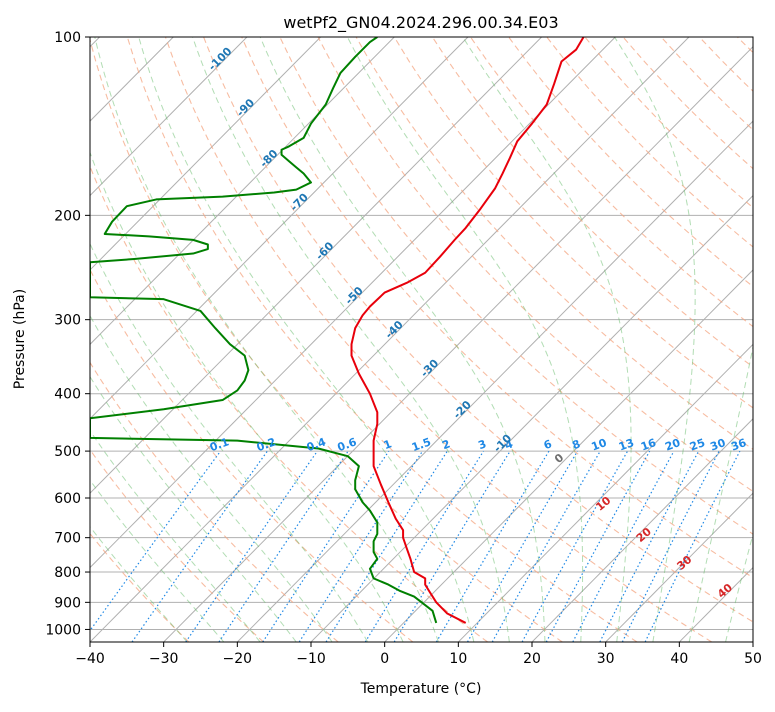  I want to click on y-axis-label: Pressure (hPa), so click(20, 339).